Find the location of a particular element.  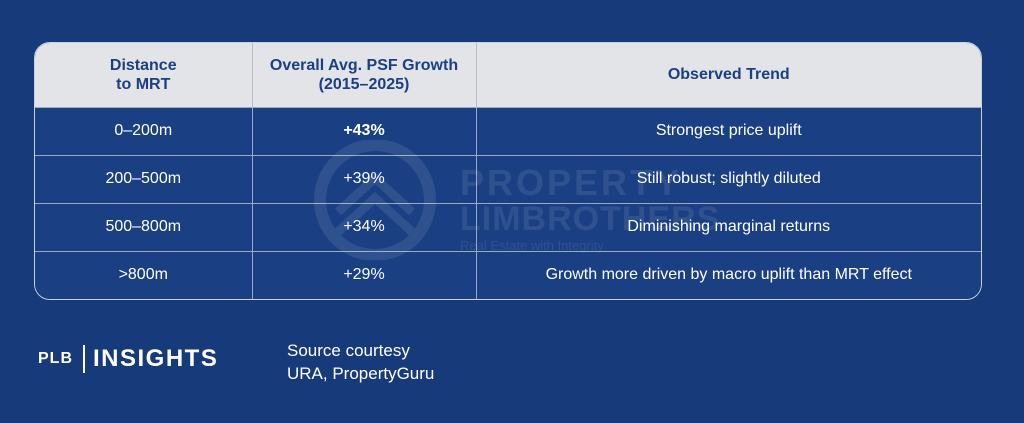

cell-distance: 500–800m is located at coordinates (144, 226).